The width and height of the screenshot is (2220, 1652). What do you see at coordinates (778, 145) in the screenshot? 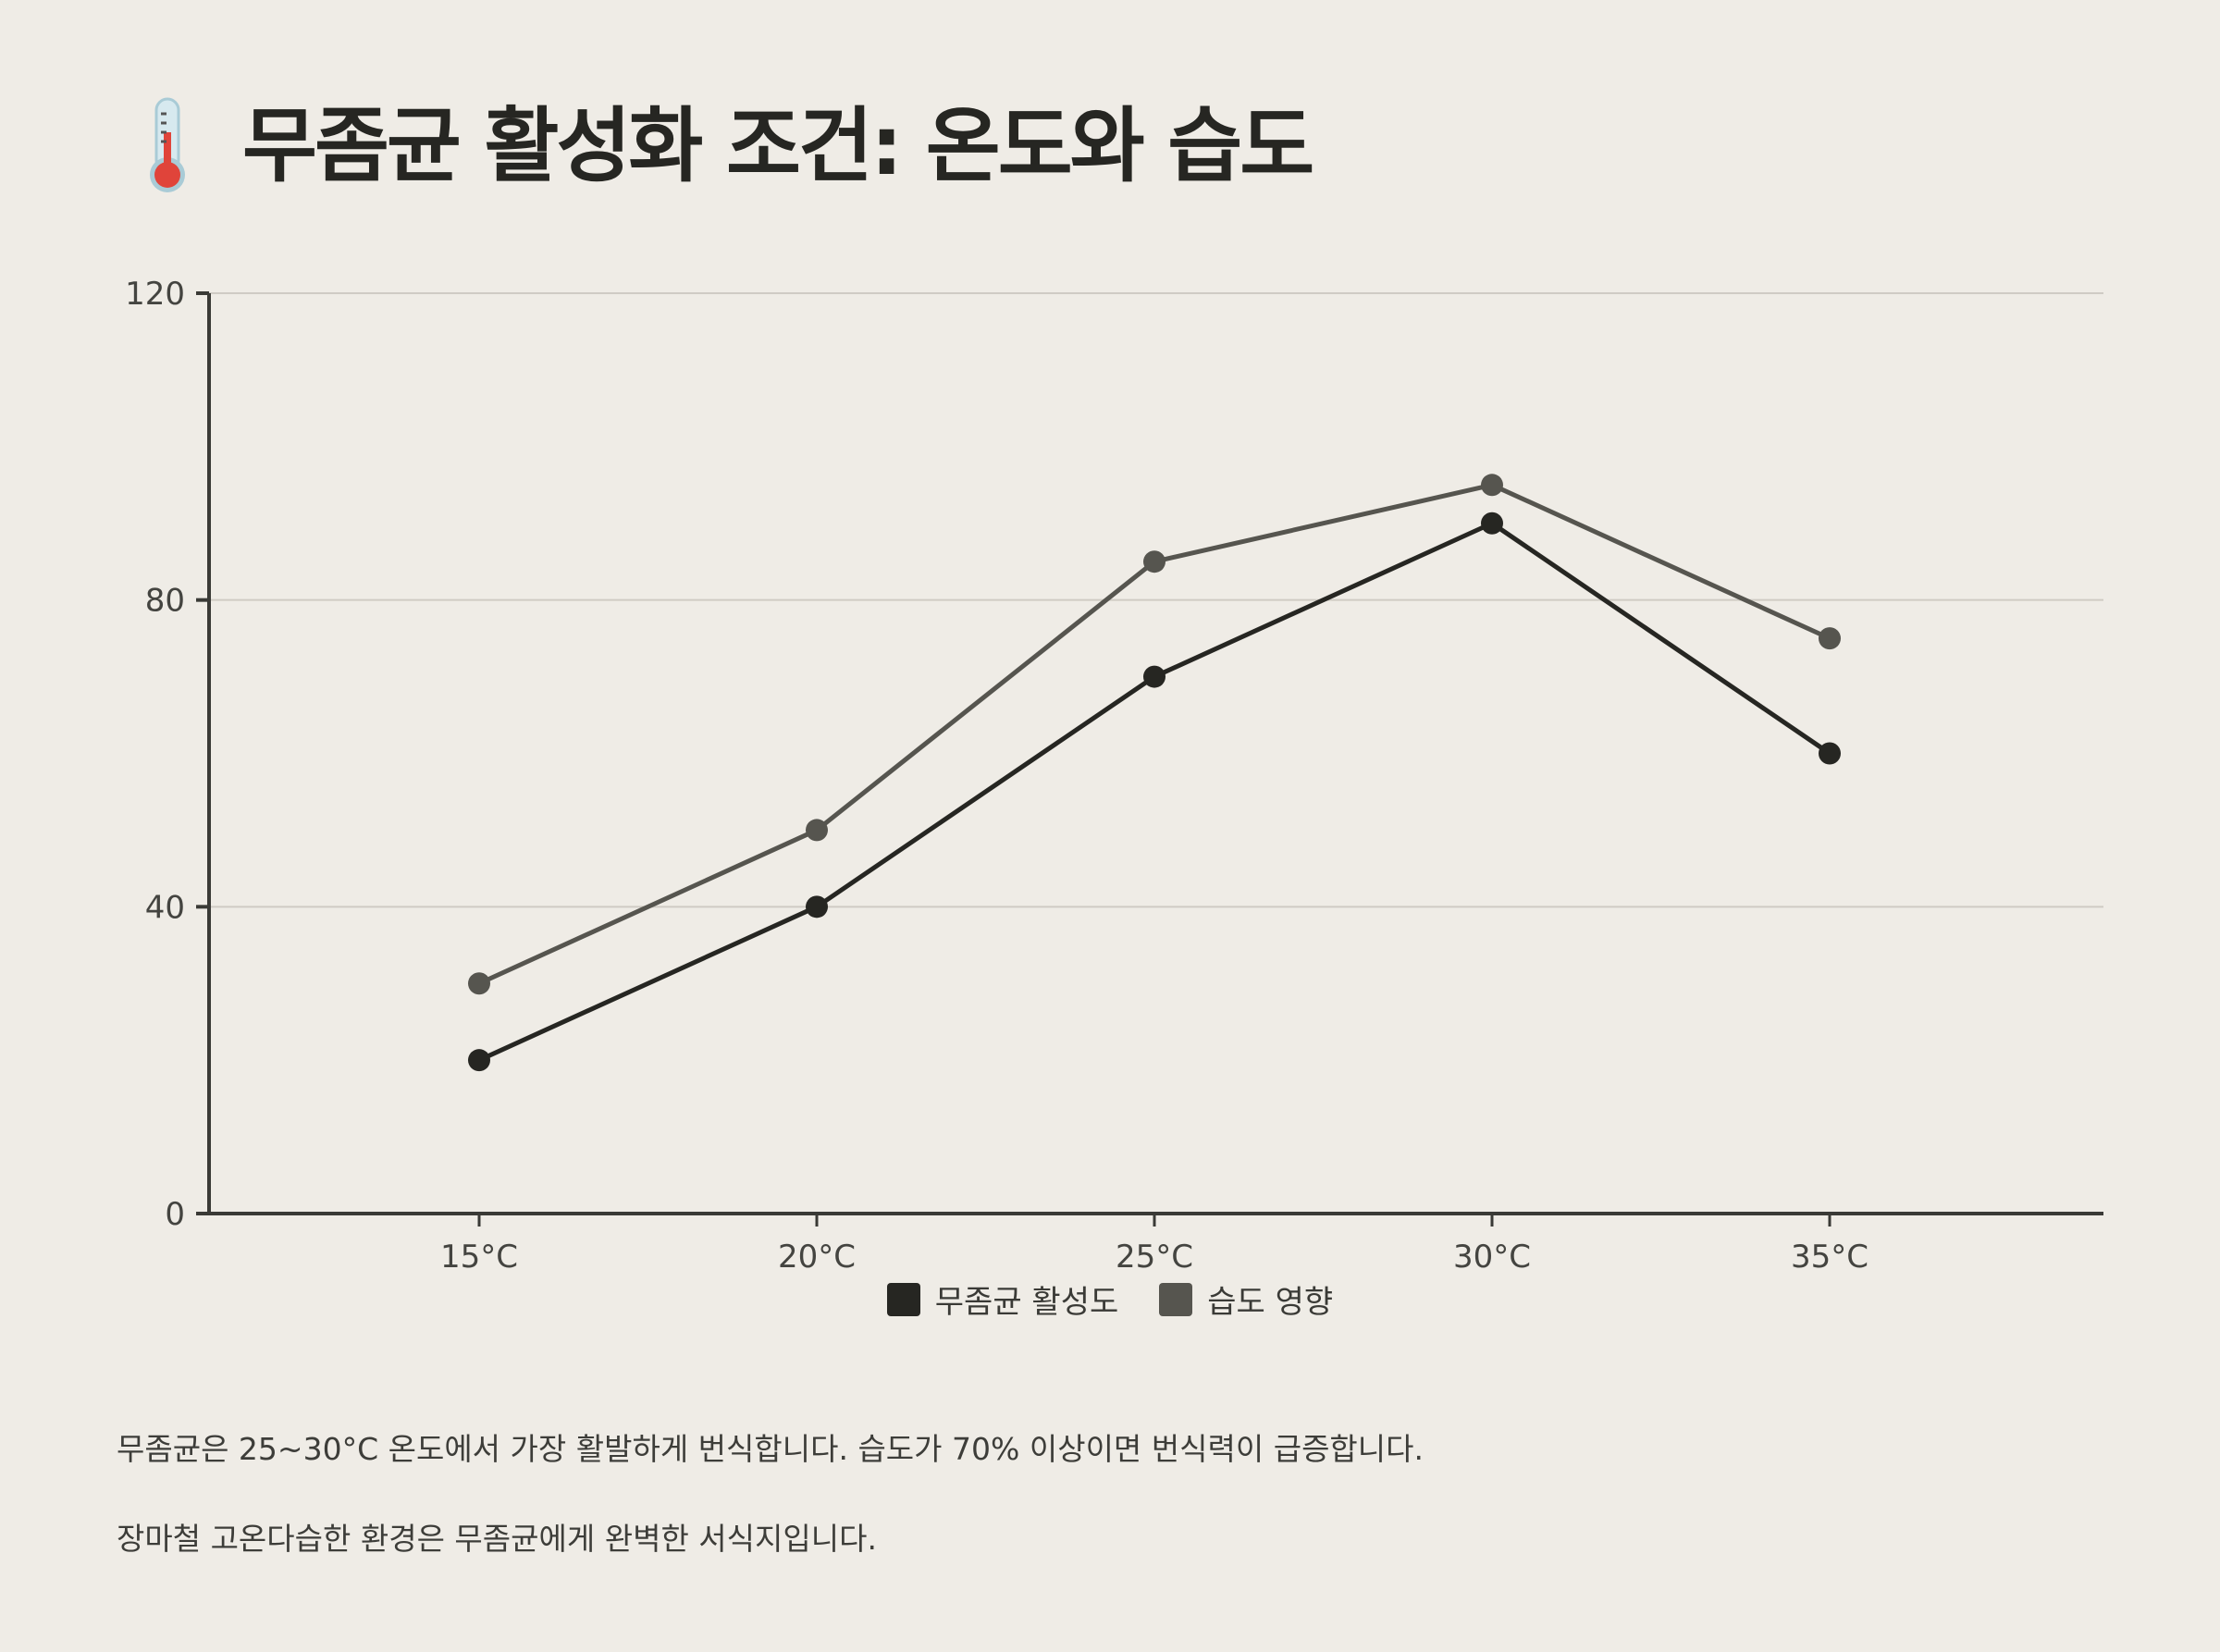
I see `page-title: 무좀균 활성화 조건: 온도와 습도` at bounding box center [778, 145].